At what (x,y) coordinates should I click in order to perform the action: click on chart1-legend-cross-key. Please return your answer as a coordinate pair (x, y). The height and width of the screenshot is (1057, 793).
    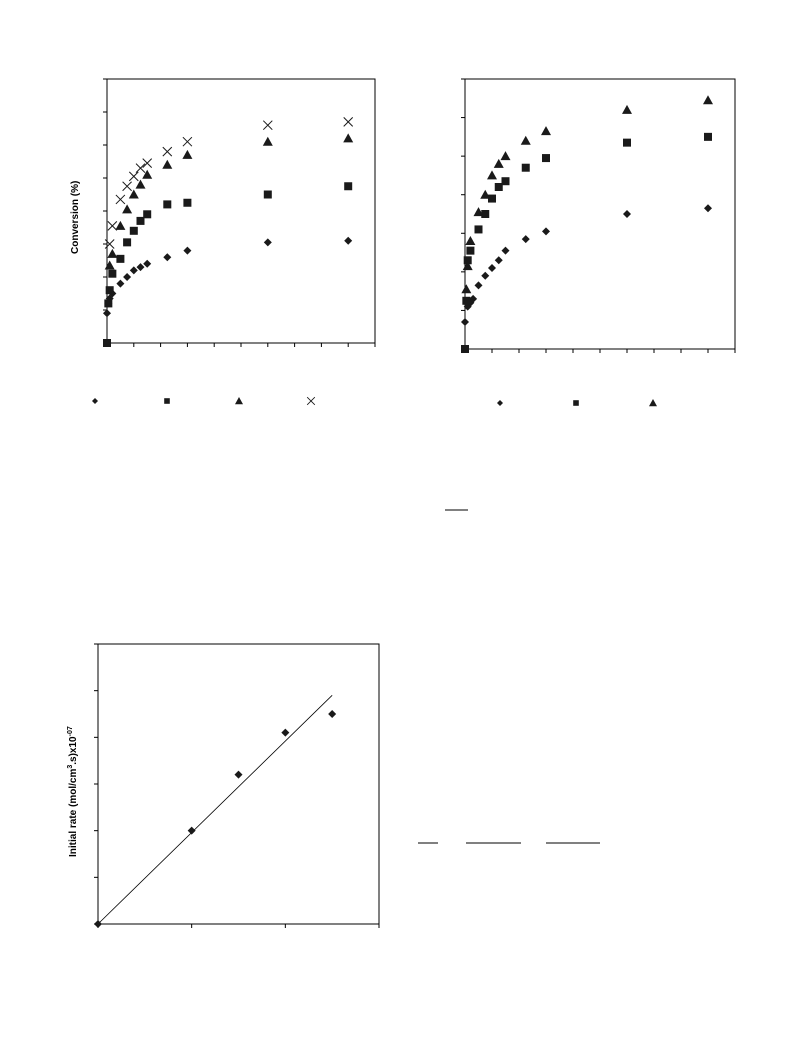
    Looking at the image, I should click on (311, 401).